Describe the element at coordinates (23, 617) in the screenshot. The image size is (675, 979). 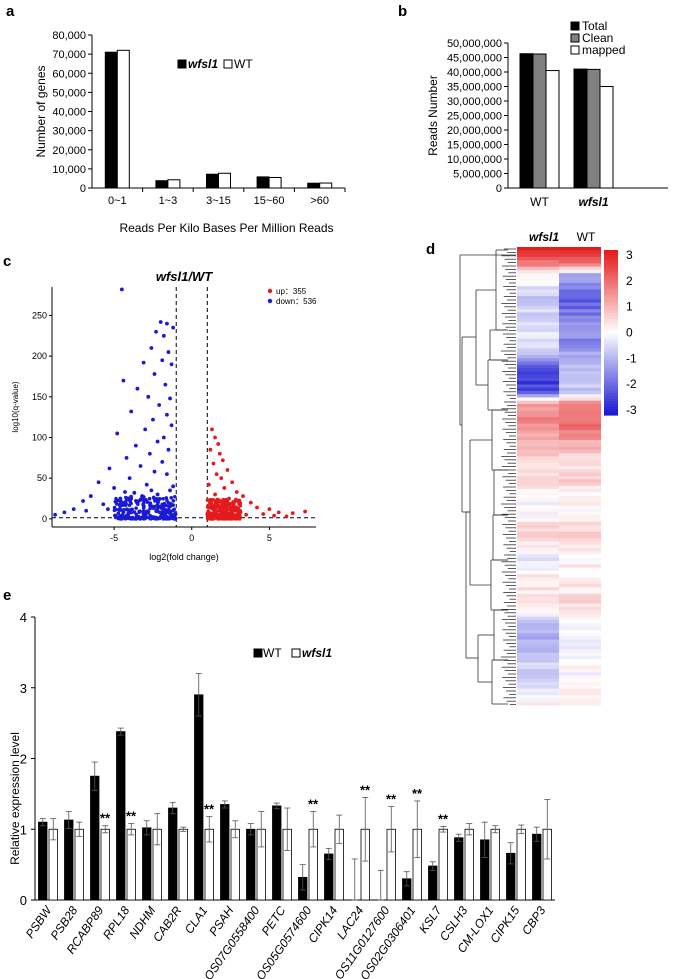
I see `y-tick-label: 4` at that location.